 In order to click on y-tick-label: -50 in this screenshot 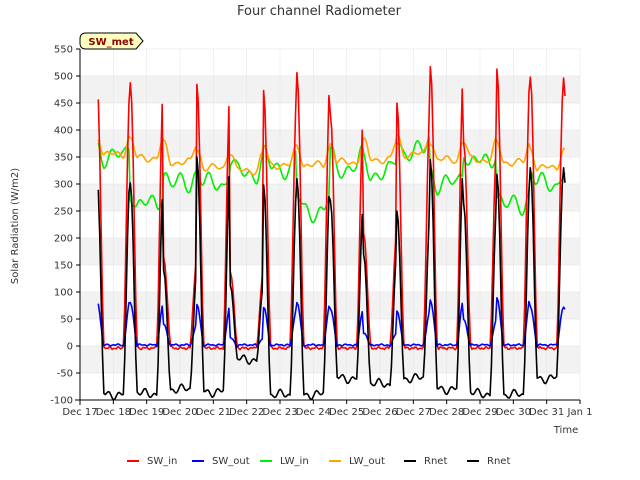, I will do `click(65, 374)`.